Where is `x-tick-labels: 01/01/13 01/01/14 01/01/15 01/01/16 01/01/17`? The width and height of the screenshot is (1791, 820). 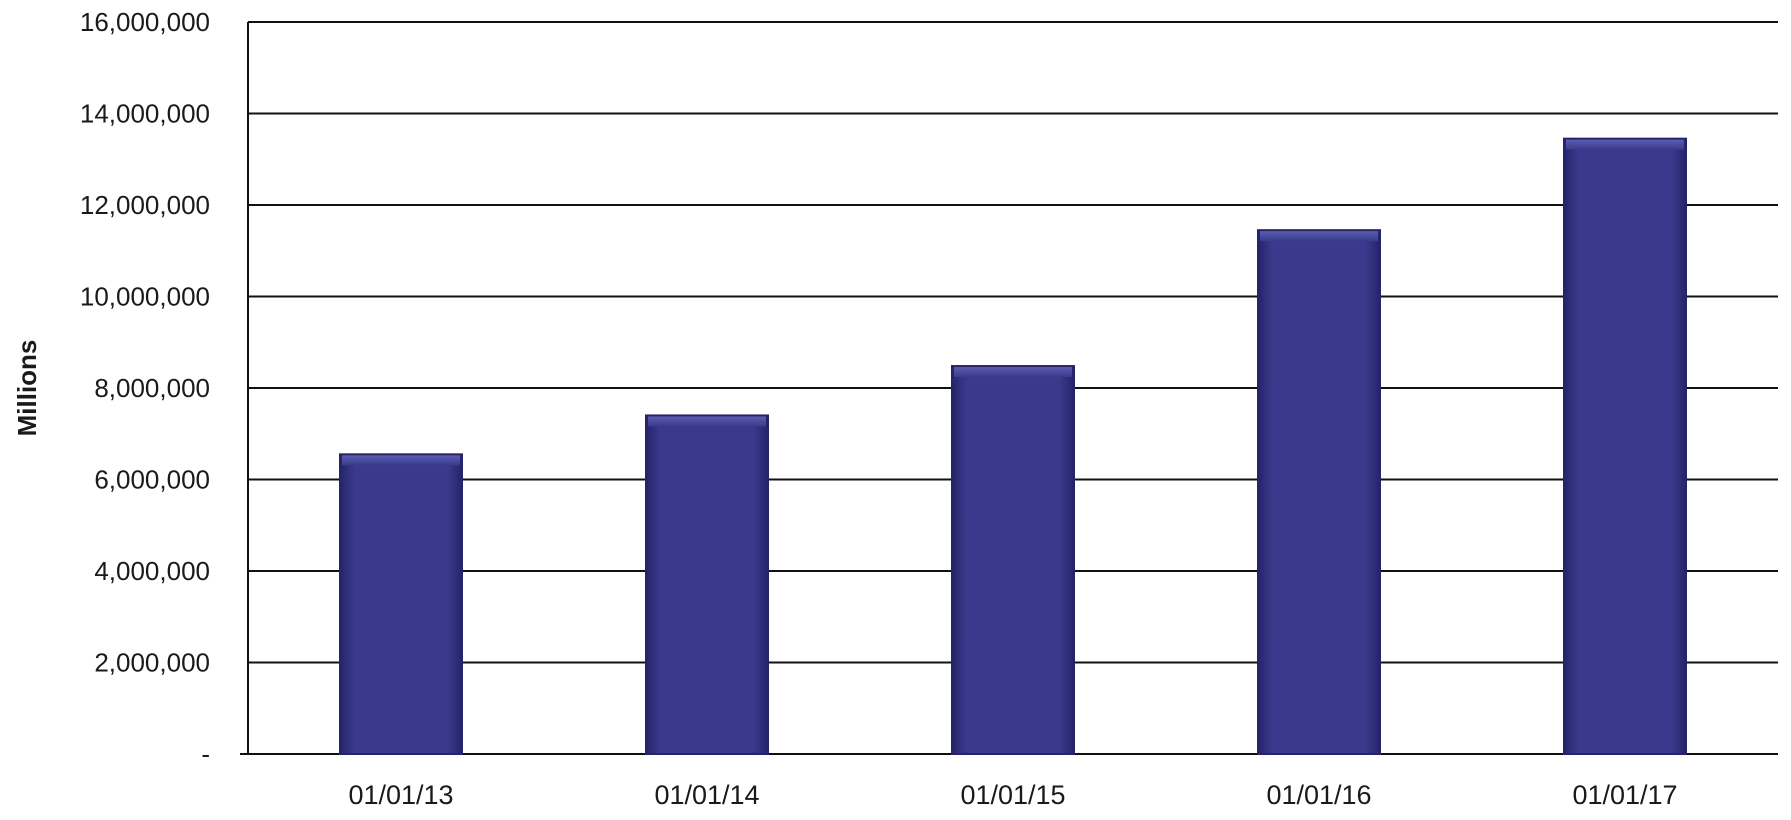
x-tick-labels: 01/01/13 01/01/14 01/01/15 01/01/16 01/01/17 is located at coordinates (1012, 795).